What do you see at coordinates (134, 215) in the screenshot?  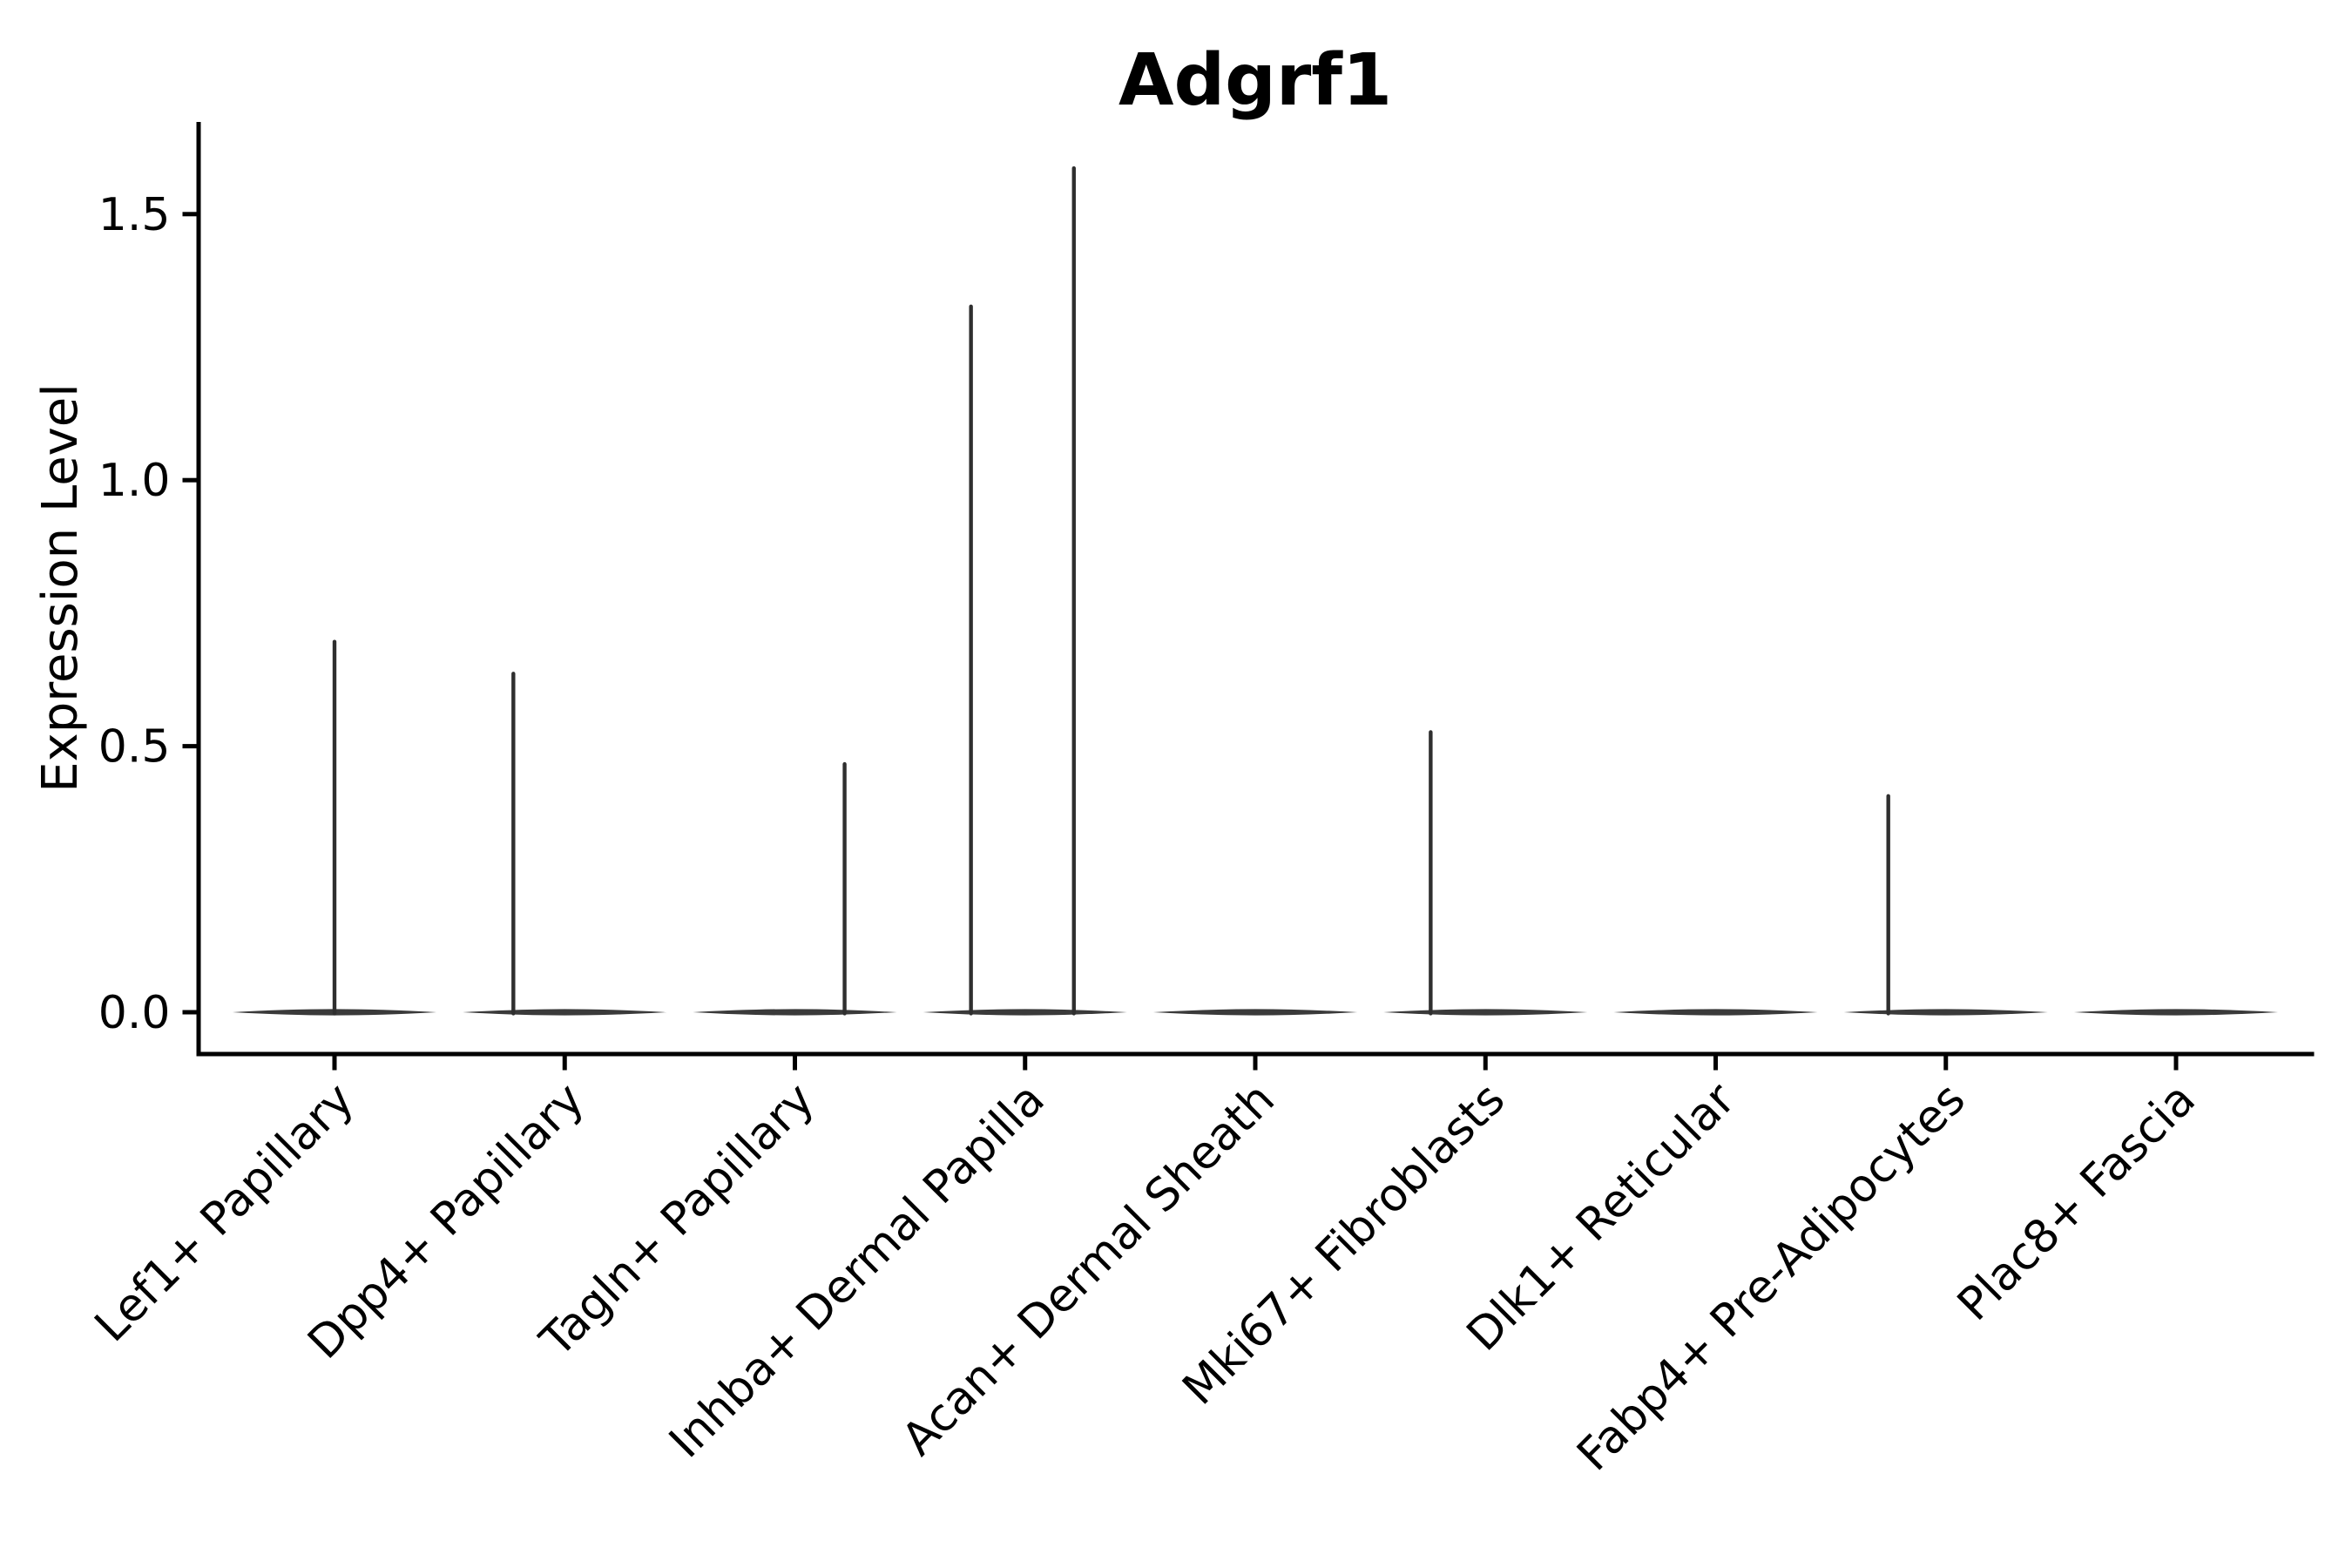 I see `y-tick-label: 1.5` at bounding box center [134, 215].